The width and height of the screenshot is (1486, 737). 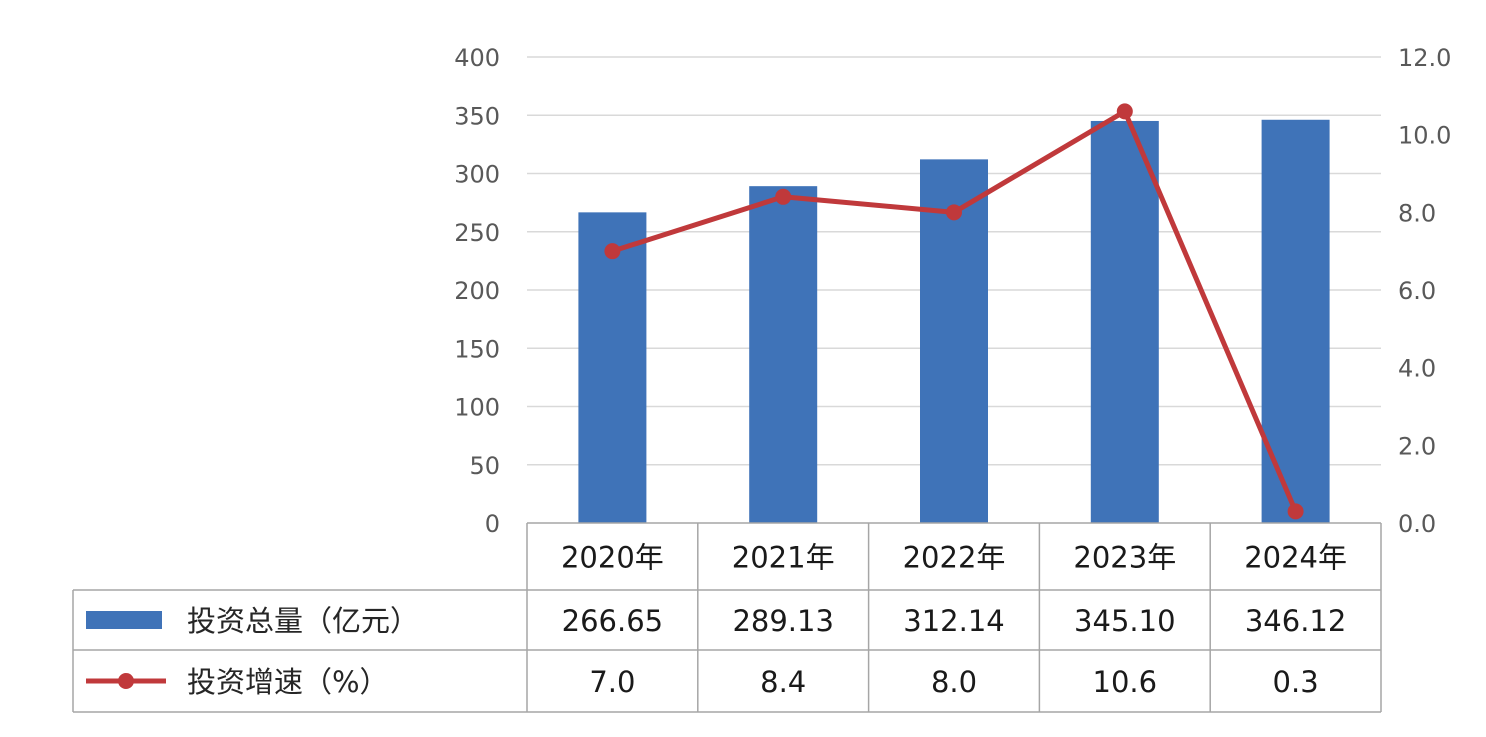 I want to click on left-tick-label: 100, so click(x=477, y=408).